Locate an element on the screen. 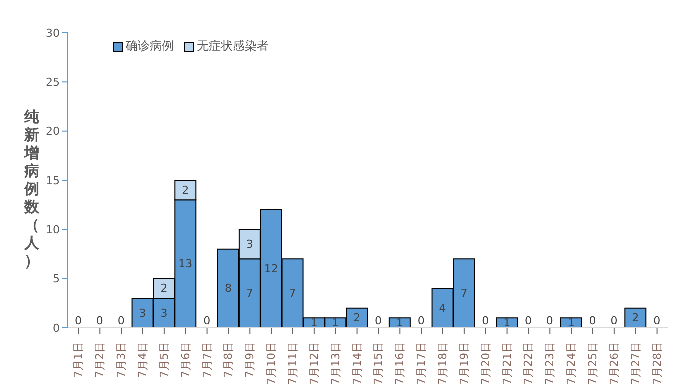  bar is located at coordinates (635, 318).